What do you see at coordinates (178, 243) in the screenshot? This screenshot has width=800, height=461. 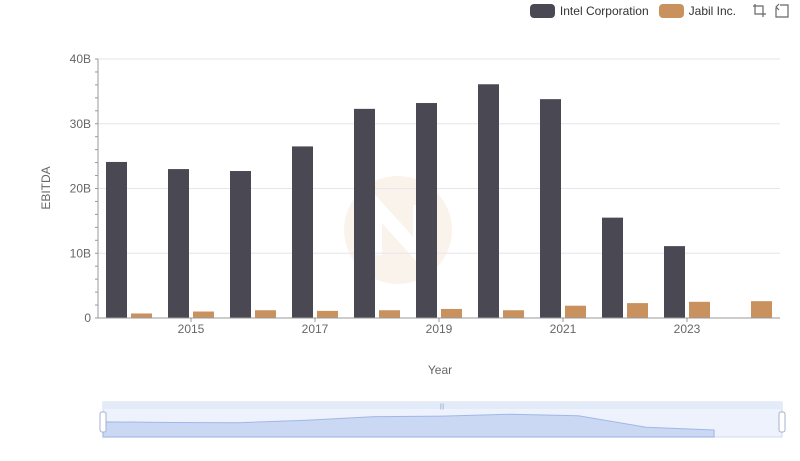 I see `bar-intel-2015` at bounding box center [178, 243].